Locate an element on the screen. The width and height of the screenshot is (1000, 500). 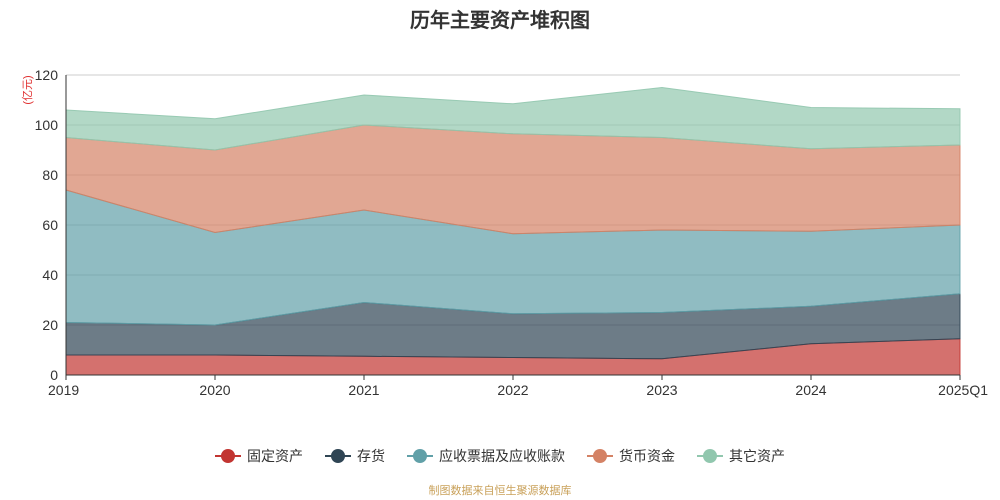
x-tick-label: 2024 is located at coordinates (810, 390).